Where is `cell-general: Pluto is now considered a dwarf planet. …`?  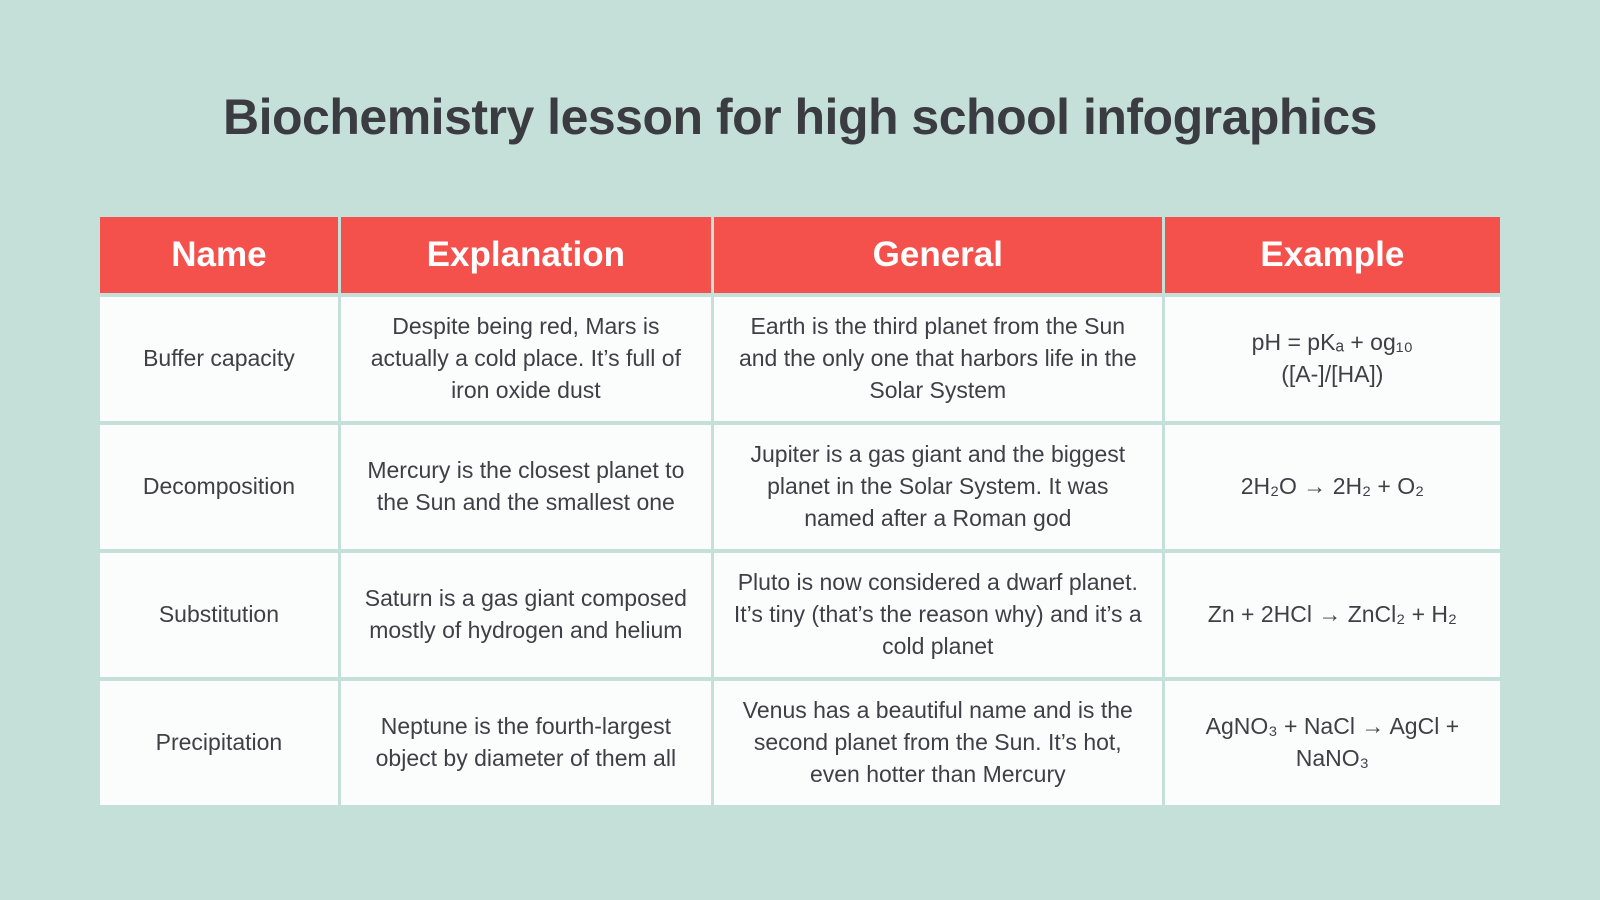 cell-general: Pluto is now considered a dwarf planet. … is located at coordinates (937, 615).